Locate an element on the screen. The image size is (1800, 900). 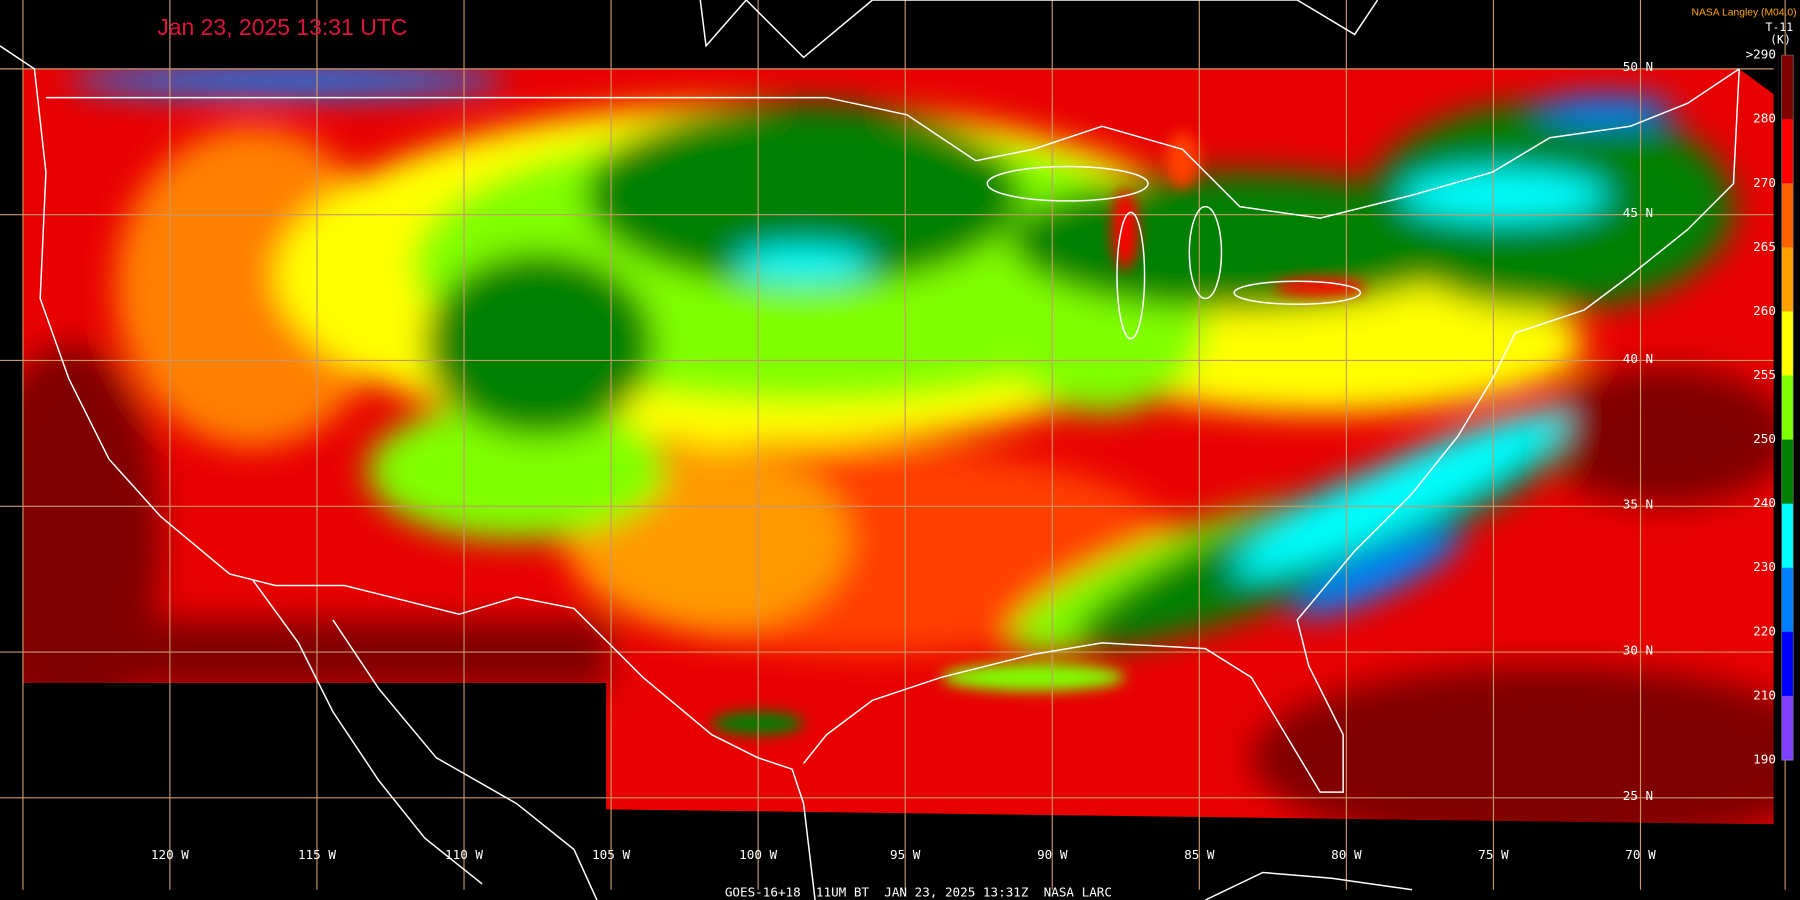
colorbar: >290 280 270 265 260 255 250 240 230 220 210 190 is located at coordinates (1770, 406).